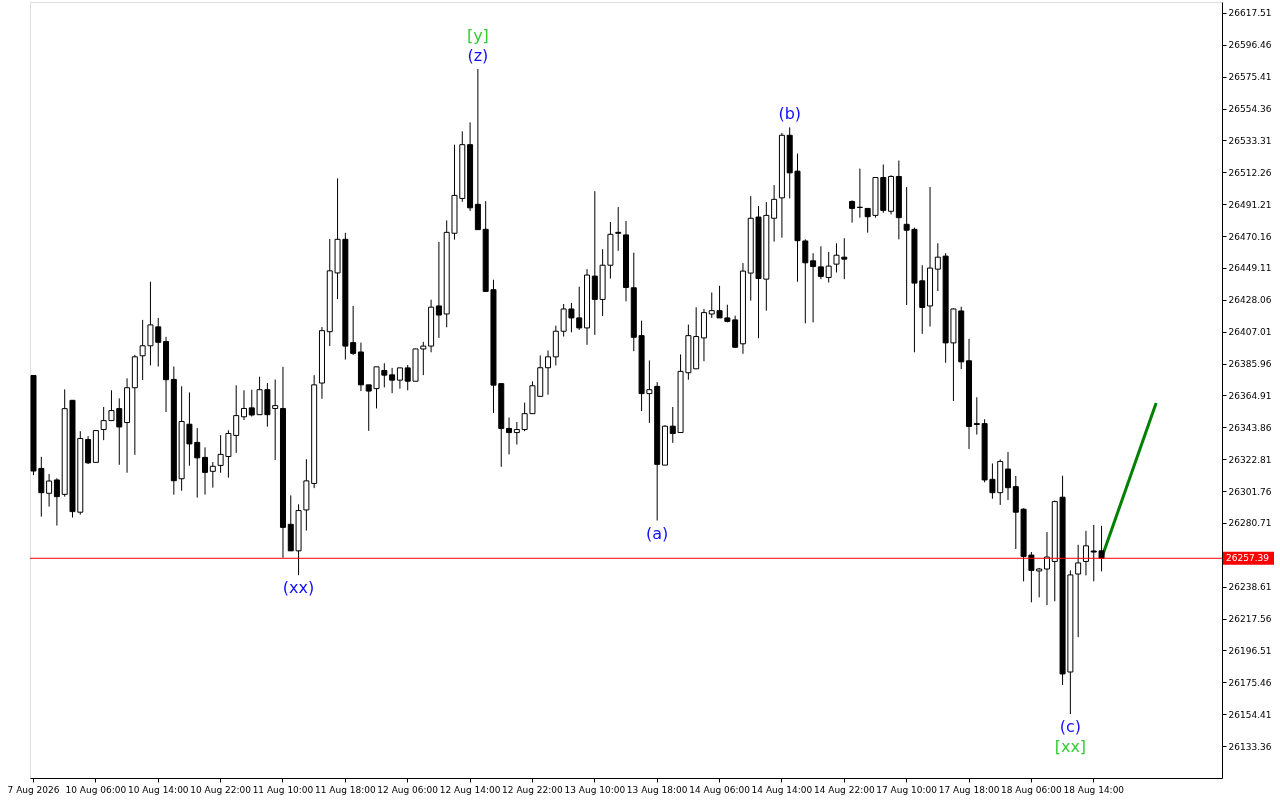  I want to click on x-tick-label: 7 Aug 2026, so click(33, 789).